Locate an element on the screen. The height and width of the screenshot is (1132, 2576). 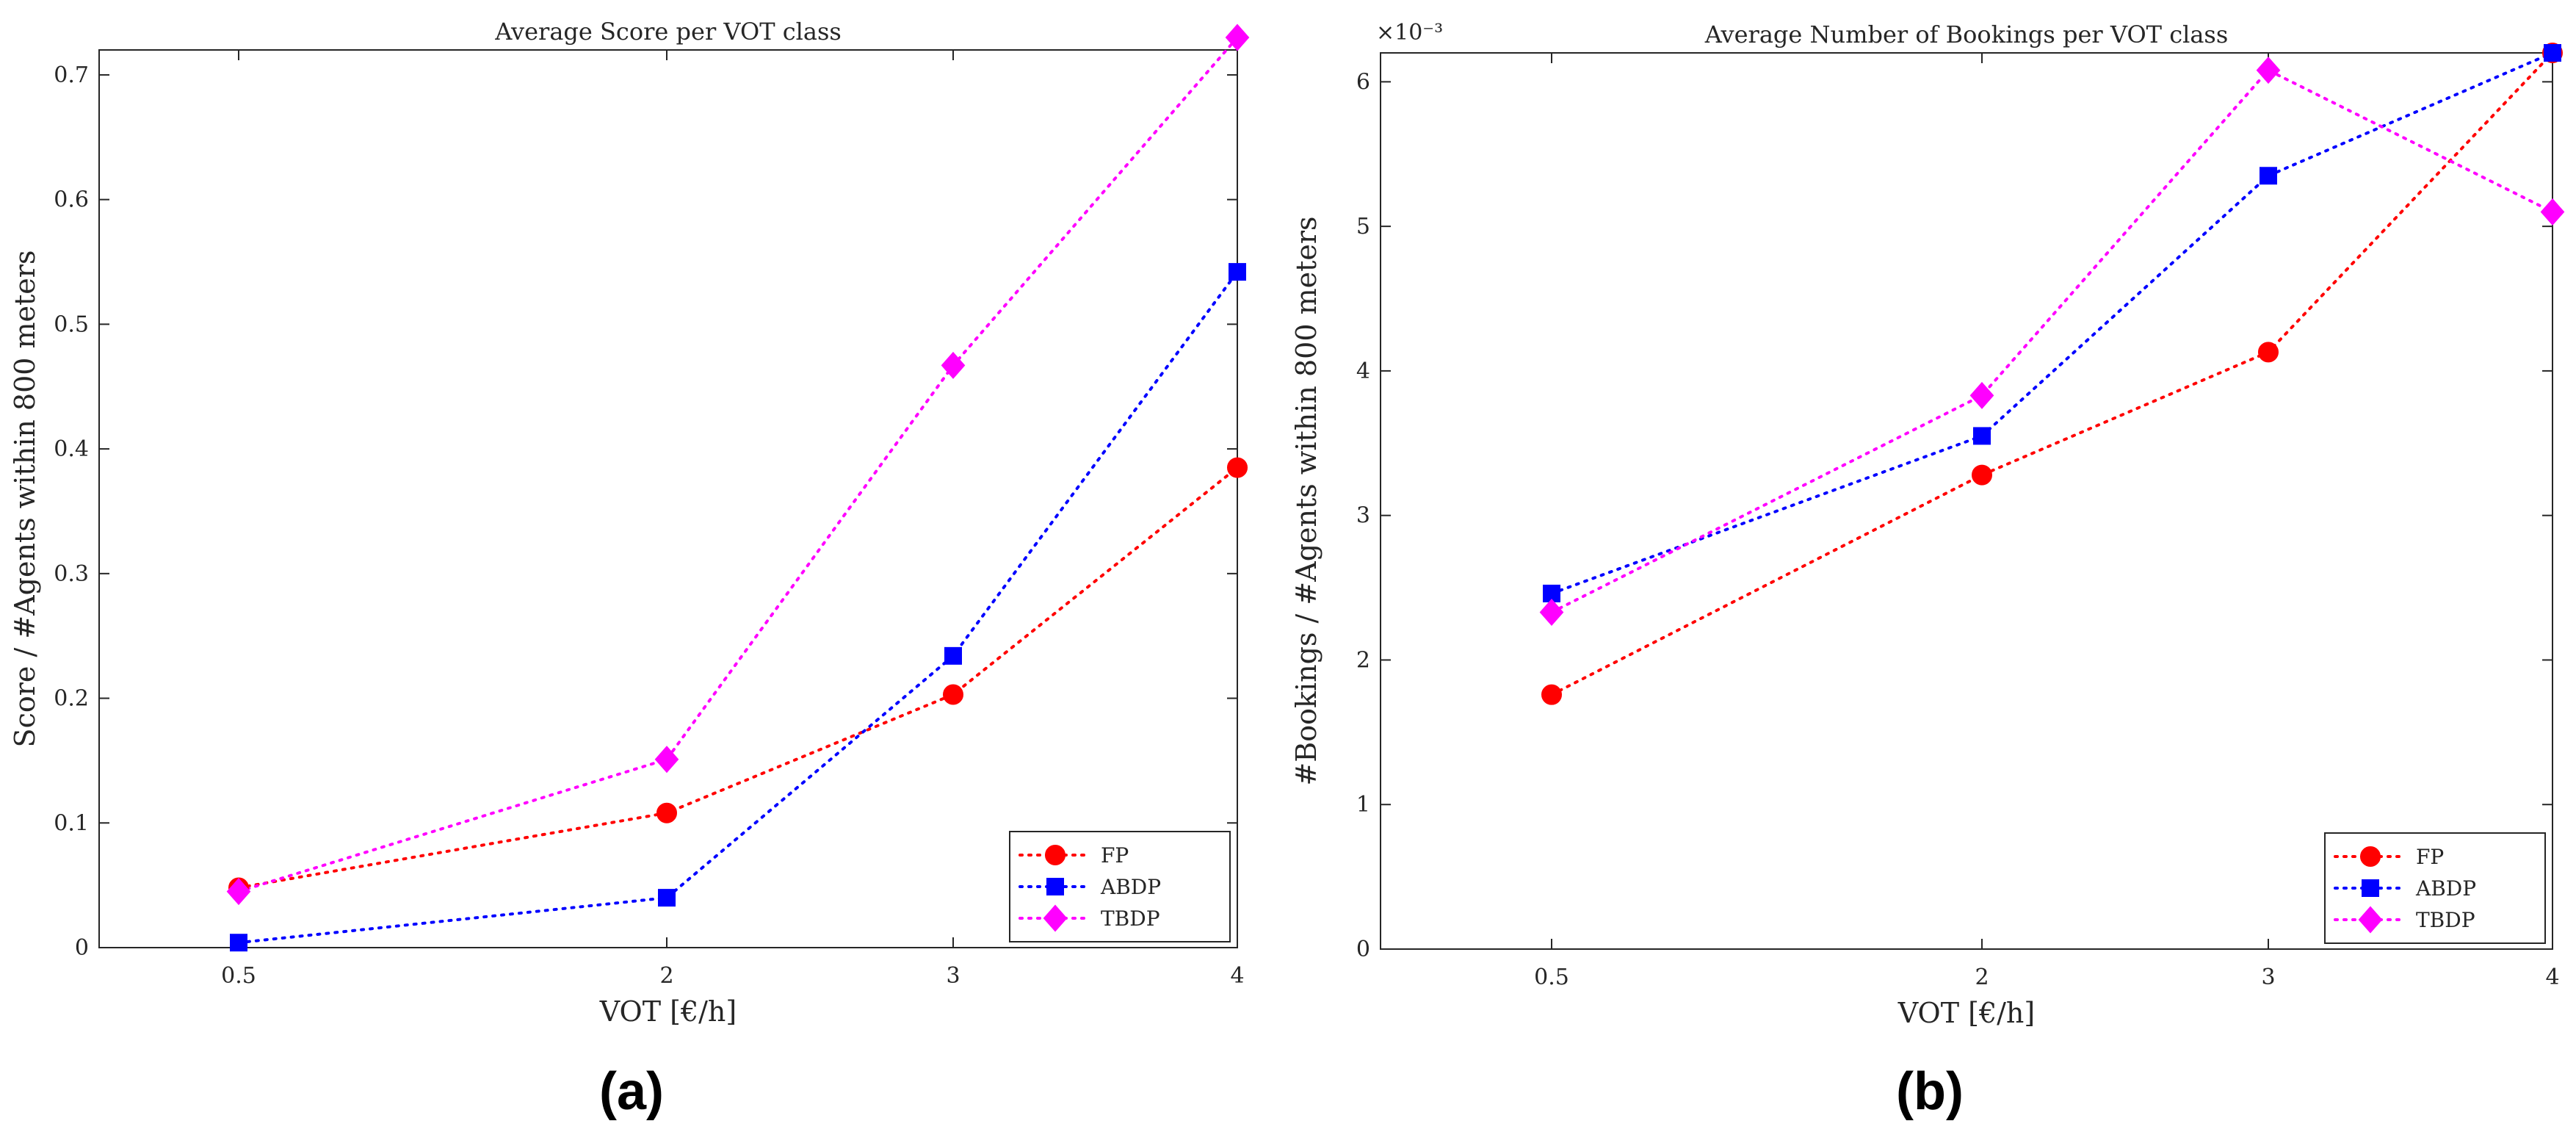
y-tick-label: 5 is located at coordinates (1363, 226).